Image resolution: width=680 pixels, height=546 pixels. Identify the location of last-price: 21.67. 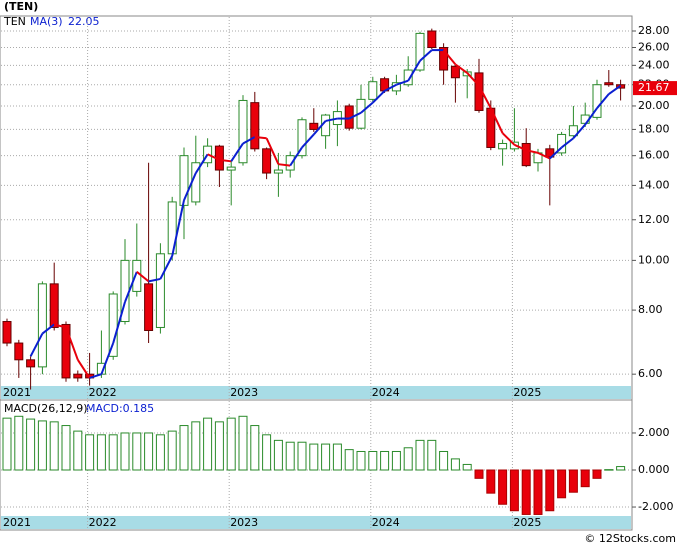
(654, 87).